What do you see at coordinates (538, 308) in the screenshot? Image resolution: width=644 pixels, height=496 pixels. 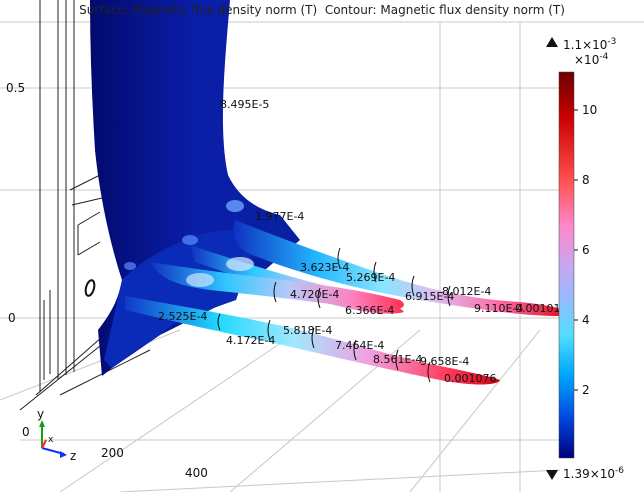 I see `contour-label: 0.00101` at bounding box center [538, 308].